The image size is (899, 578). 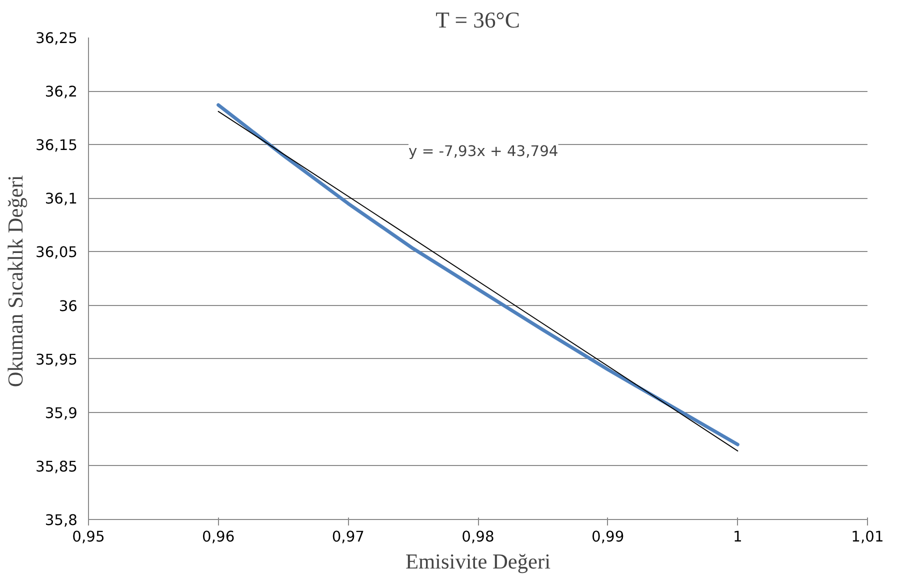 What do you see at coordinates (478, 537) in the screenshot?
I see `x-tick-label: 0,98` at bounding box center [478, 537].